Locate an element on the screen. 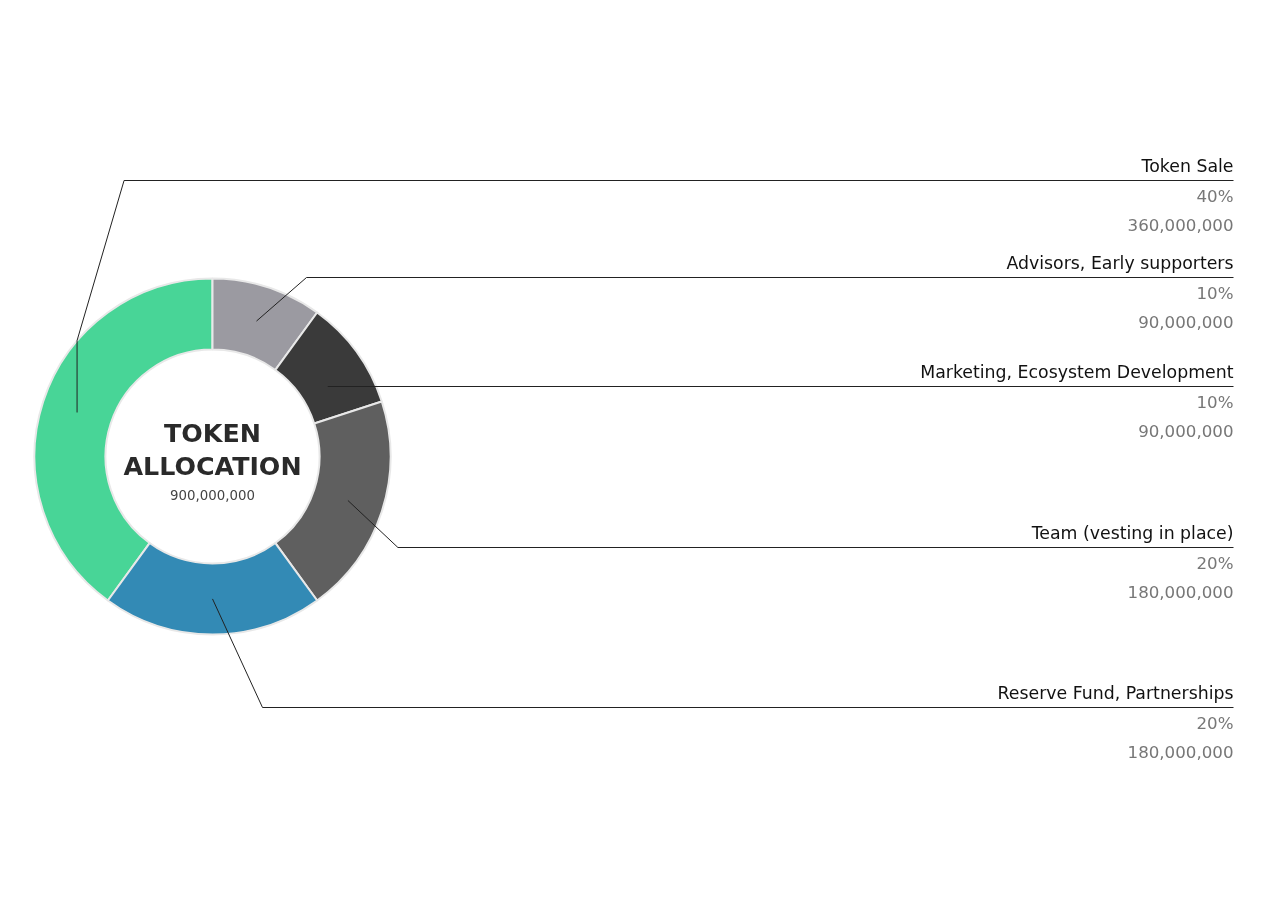 The width and height of the screenshot is (1280, 908). text: TOKEN ALLOCATION is located at coordinates (212, 449).